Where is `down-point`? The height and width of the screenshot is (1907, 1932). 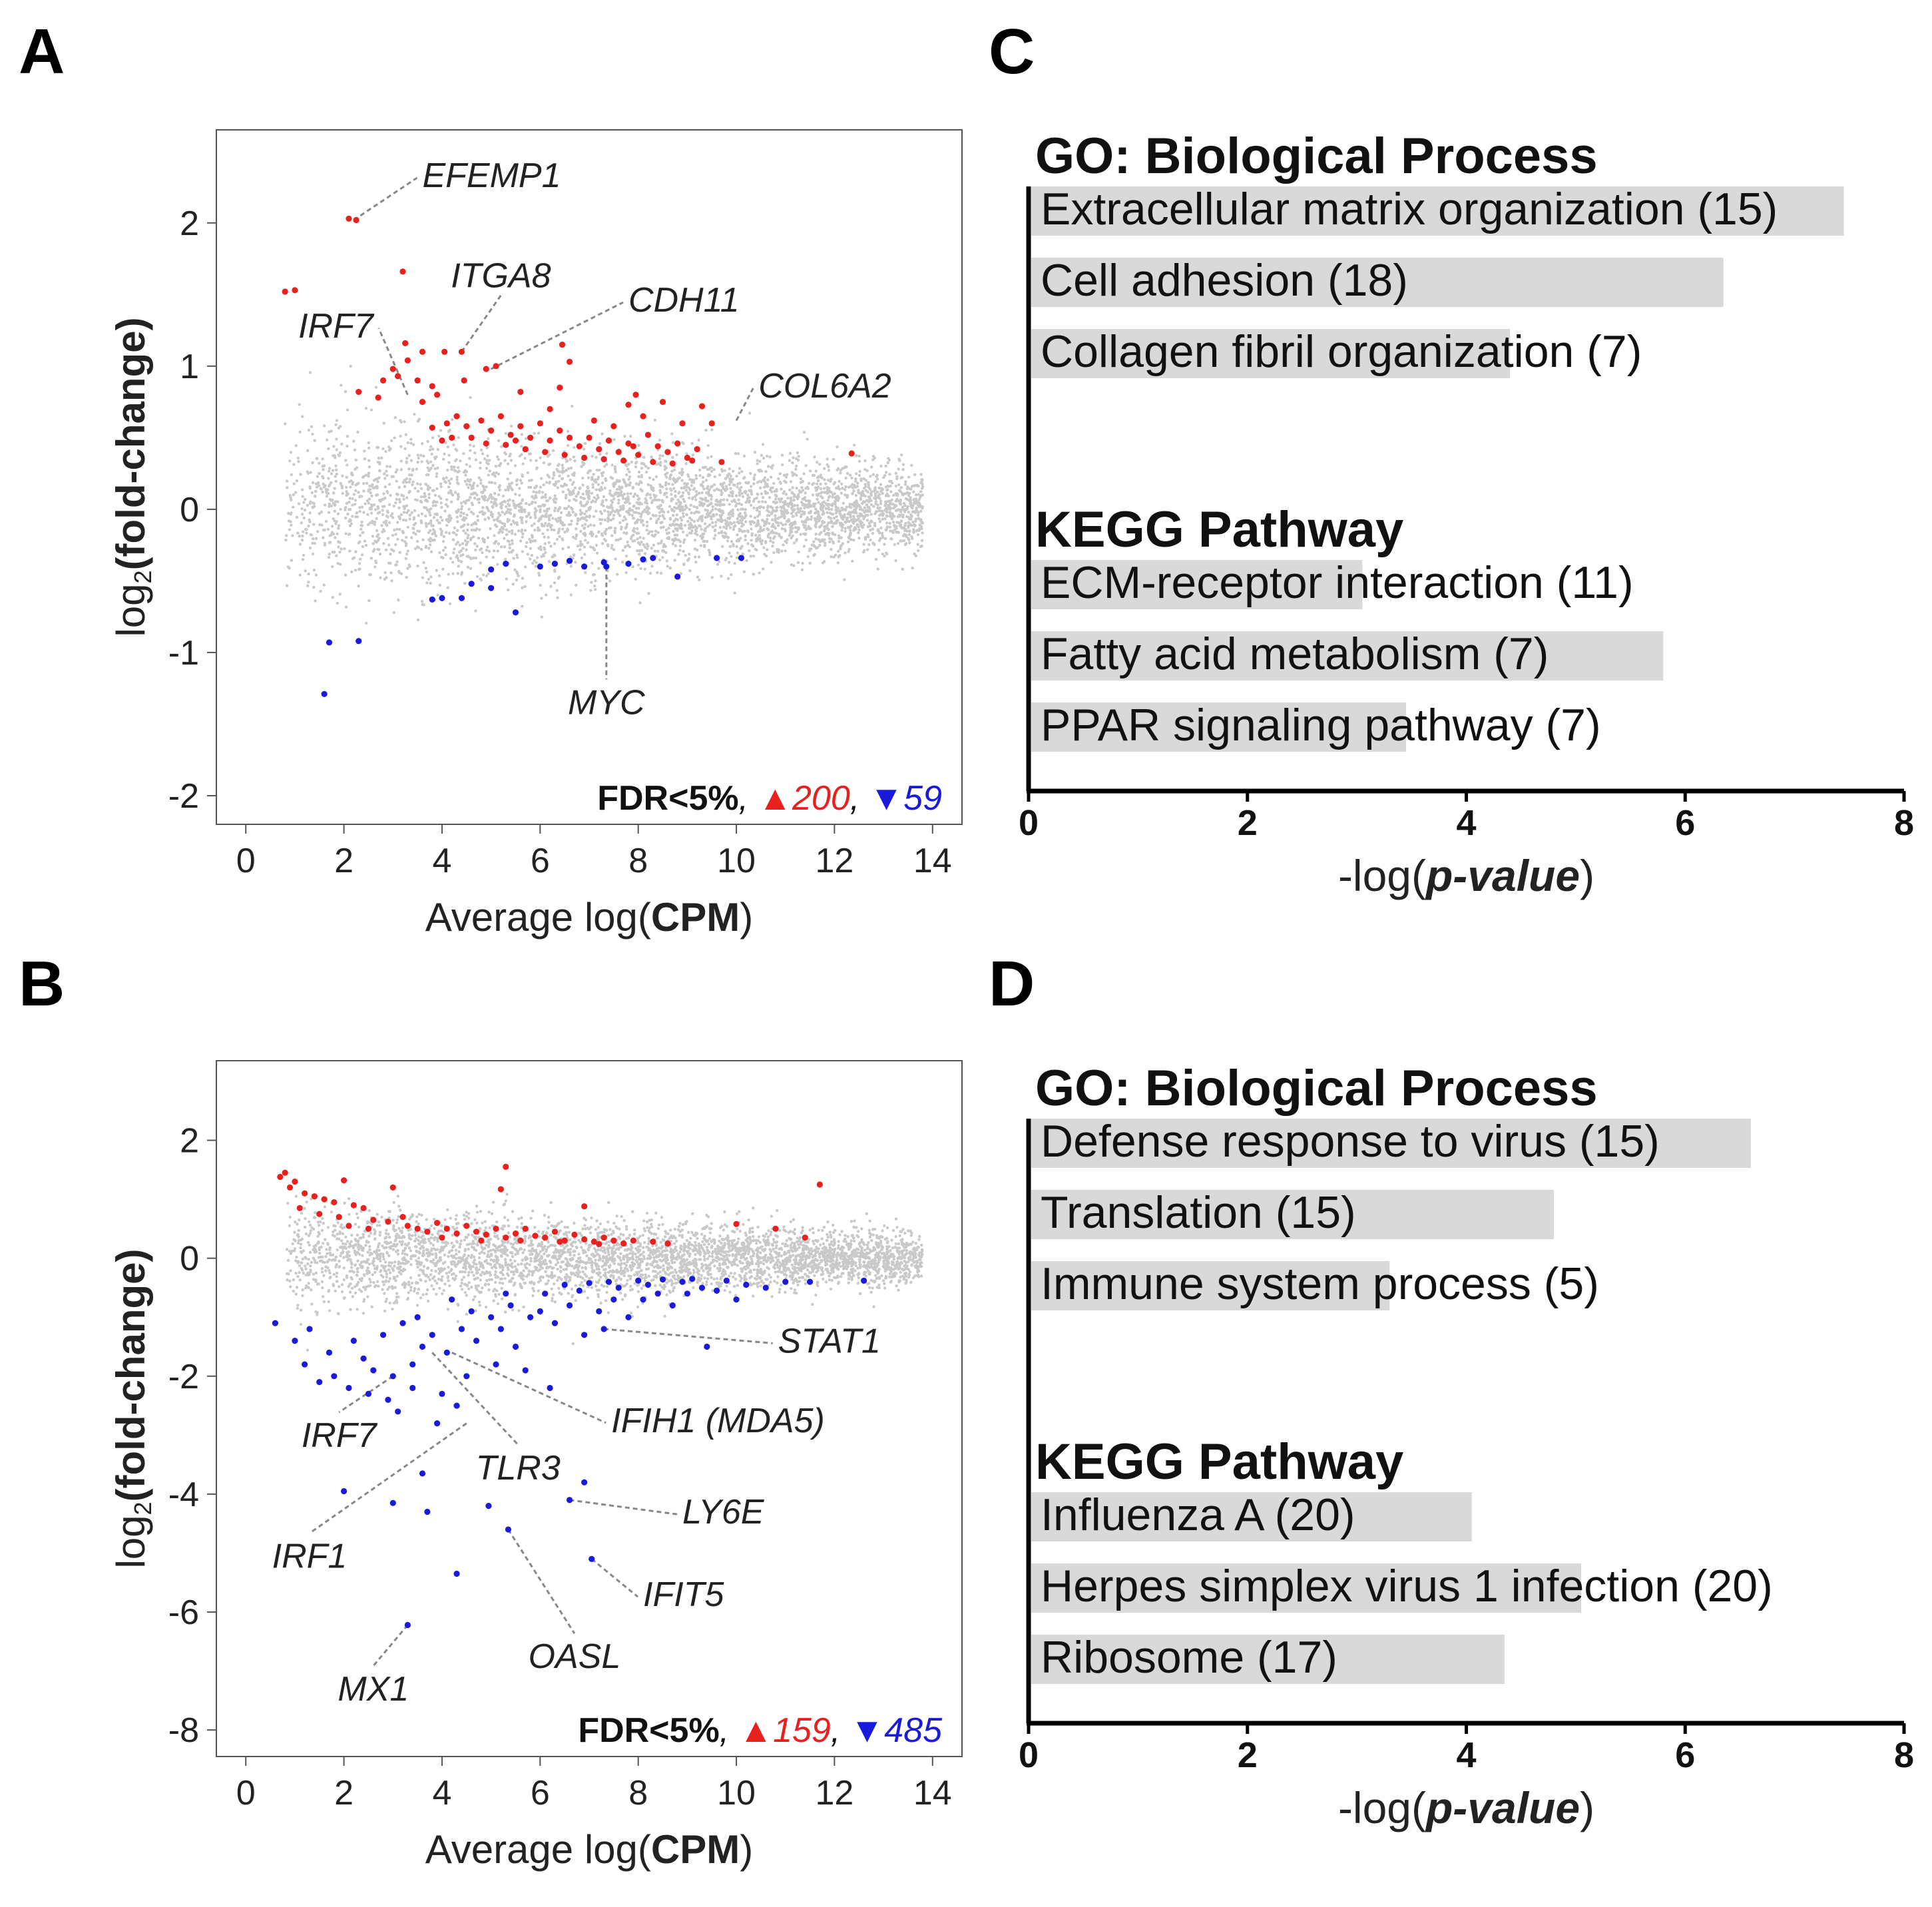 down-point is located at coordinates (653, 558).